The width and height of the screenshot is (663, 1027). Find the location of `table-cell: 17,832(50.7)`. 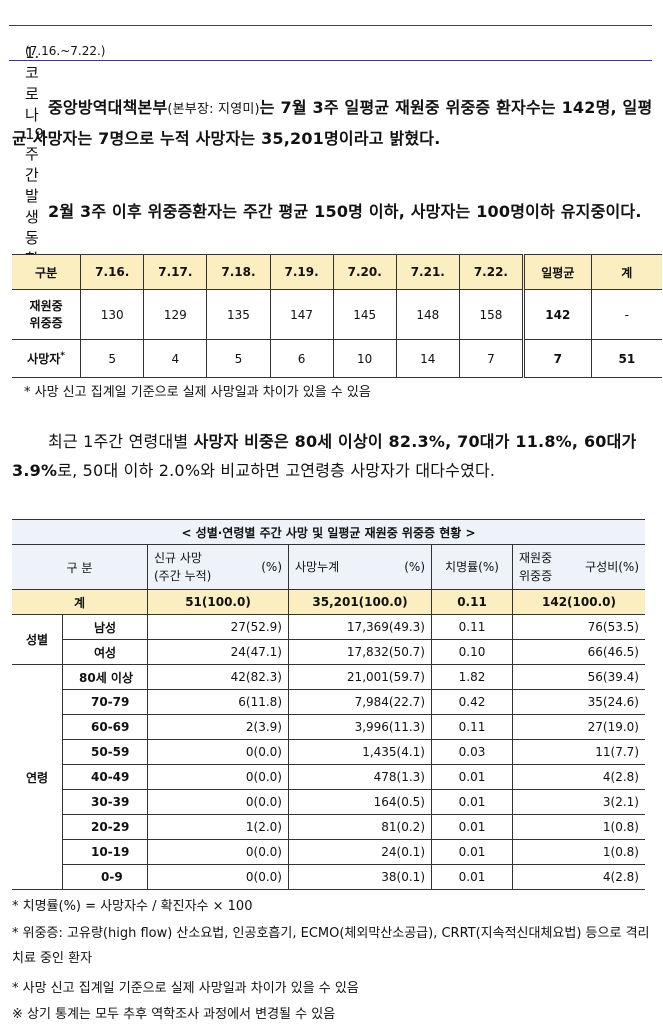

table-cell: 17,832(50.7) is located at coordinates (360, 652).